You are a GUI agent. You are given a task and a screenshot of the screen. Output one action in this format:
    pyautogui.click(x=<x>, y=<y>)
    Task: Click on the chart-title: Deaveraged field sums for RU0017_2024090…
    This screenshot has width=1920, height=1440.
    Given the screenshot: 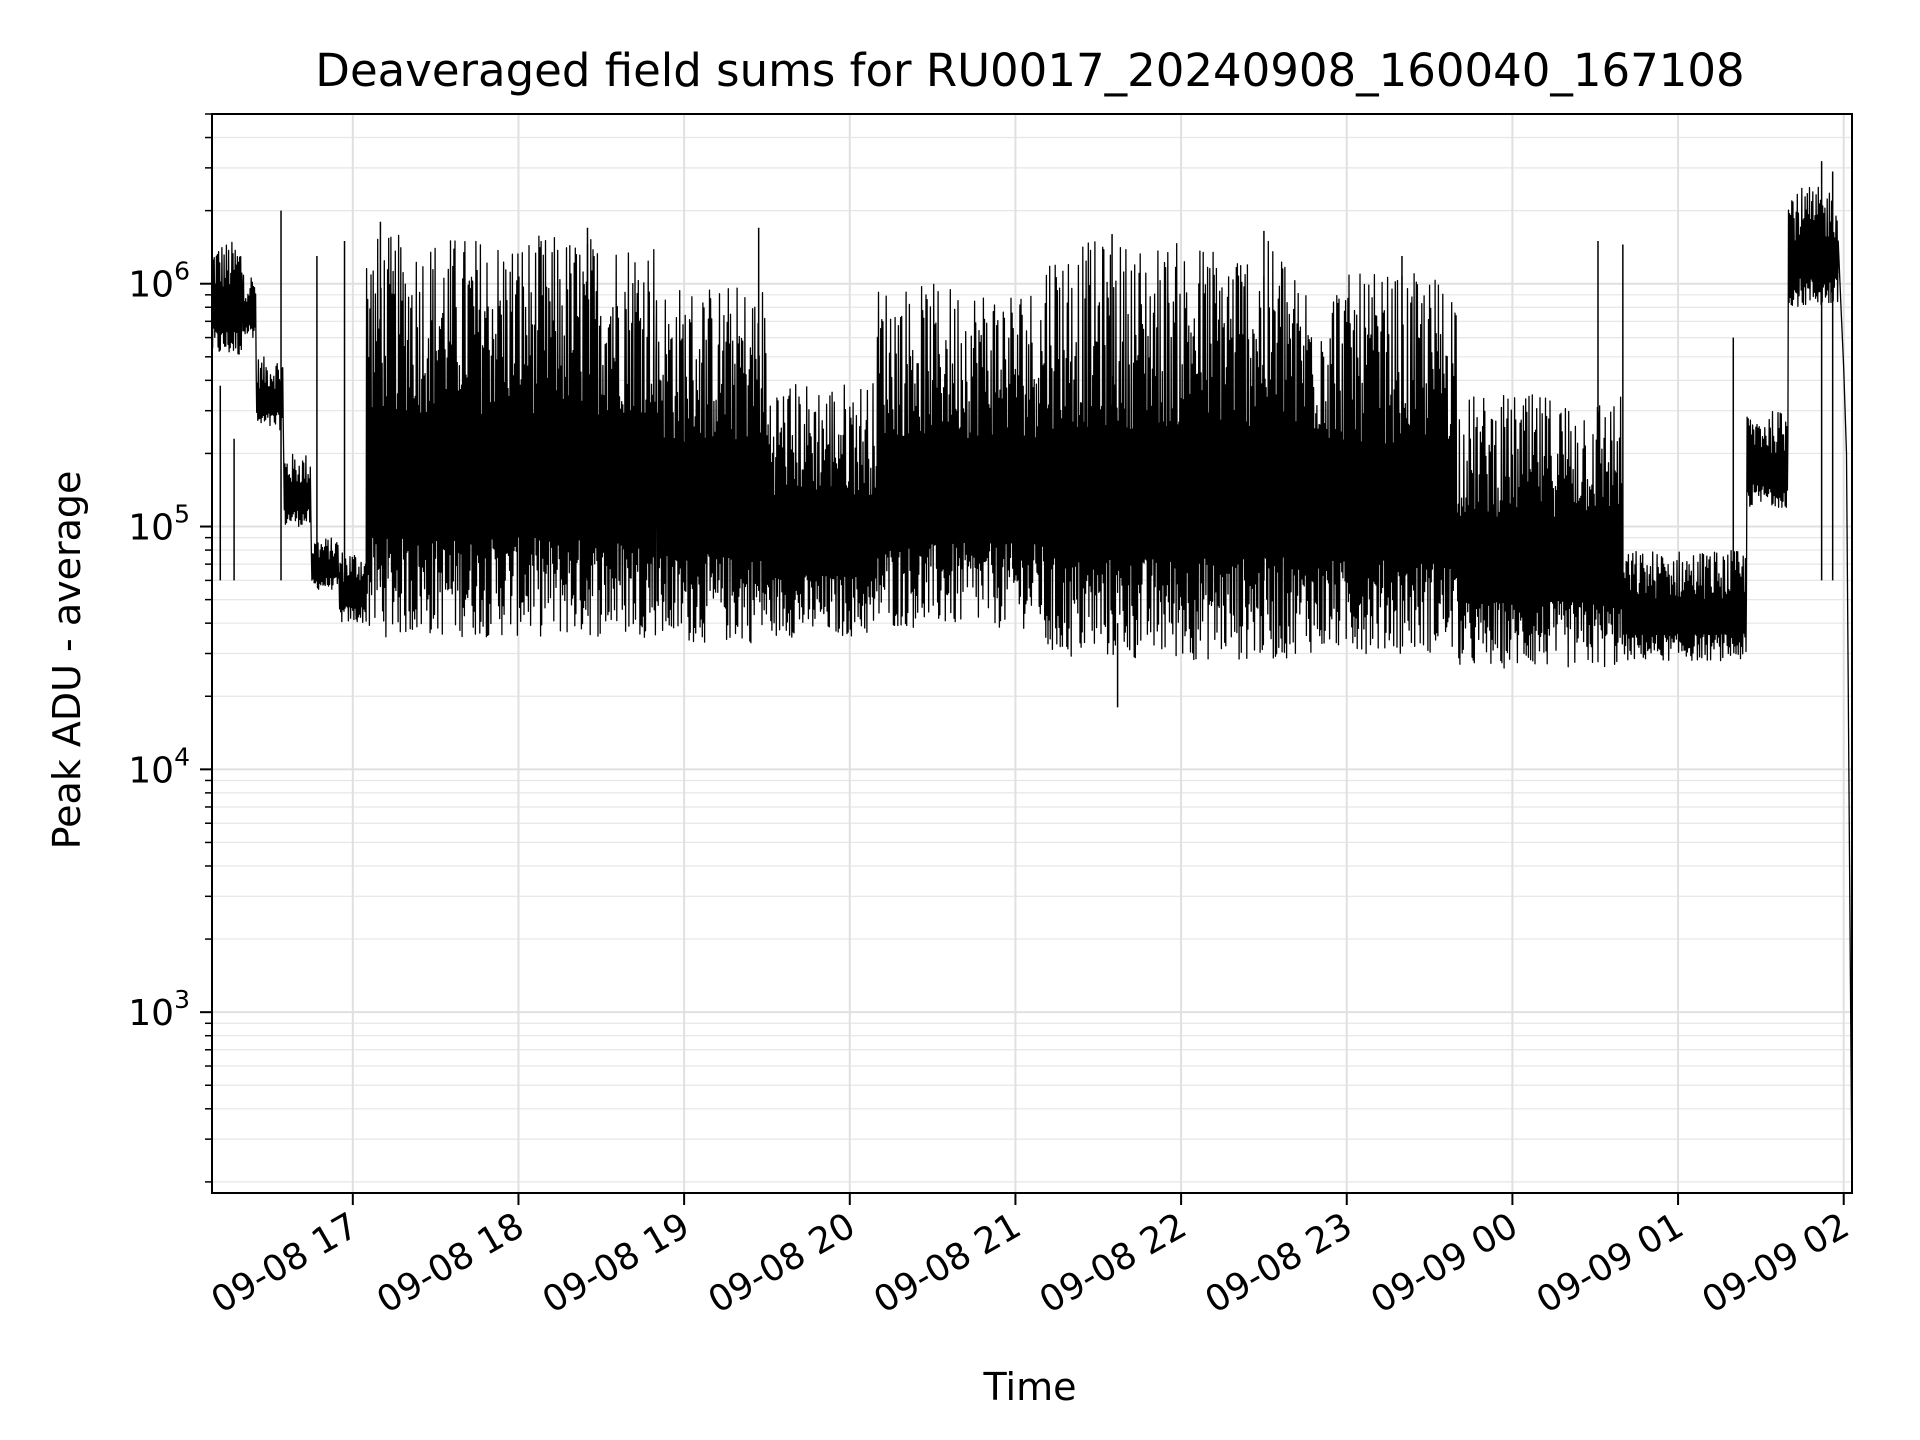 What is the action you would take?
    pyautogui.click(x=1029, y=70)
    